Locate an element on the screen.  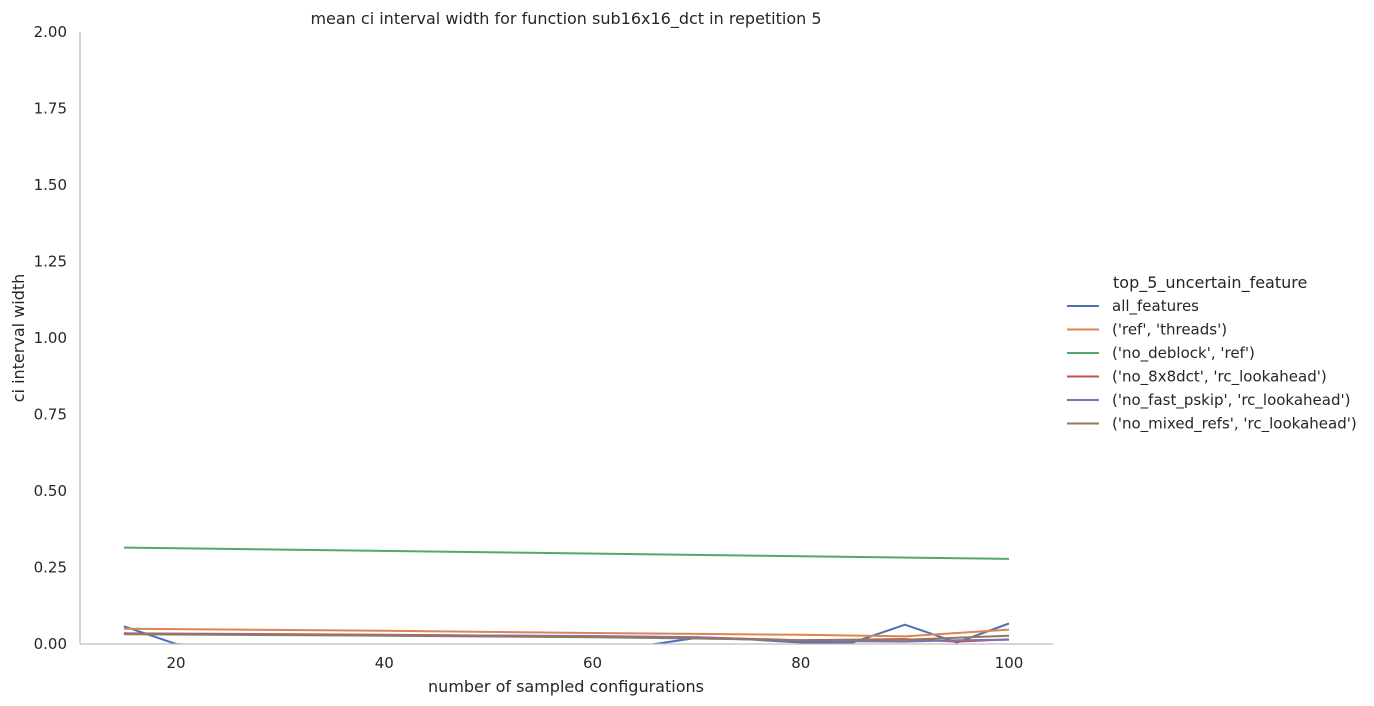
y-tick-label: 0.00 is located at coordinates (50, 644).